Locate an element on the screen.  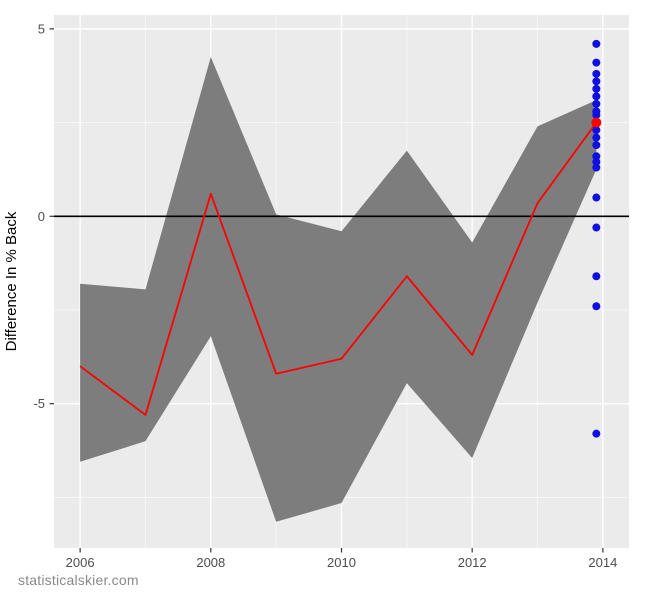
watermark-link: statisticalskier.com is located at coordinates (78, 580).